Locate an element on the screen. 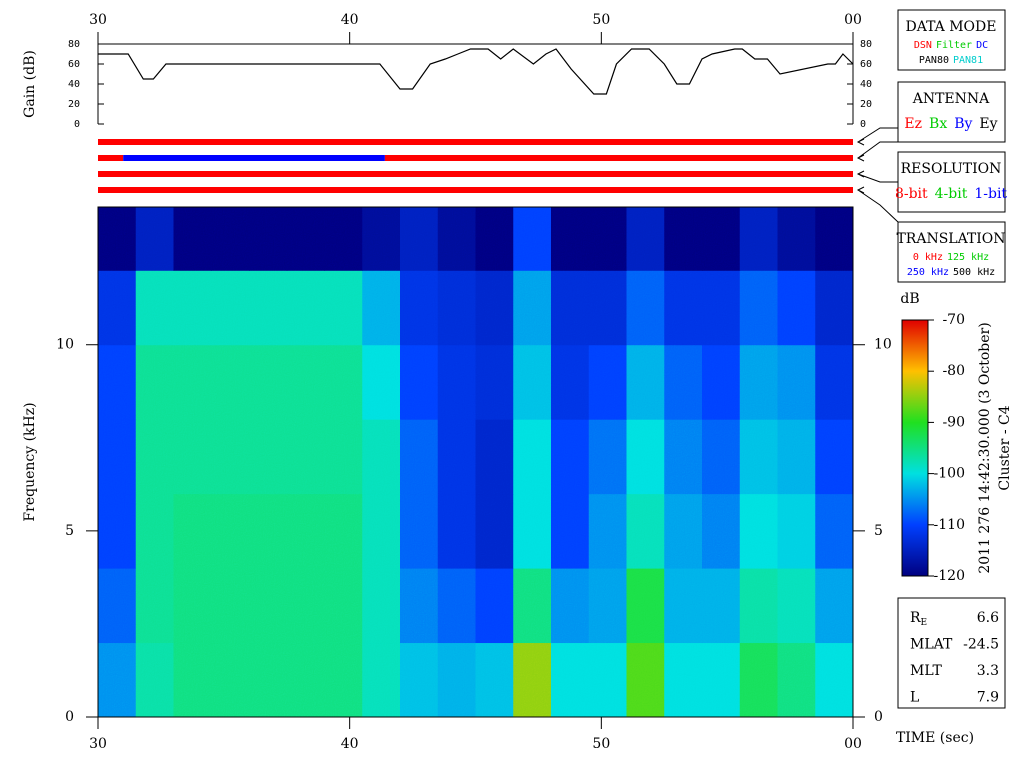  colorbar-tick-label: -80 is located at coordinates (953, 371).